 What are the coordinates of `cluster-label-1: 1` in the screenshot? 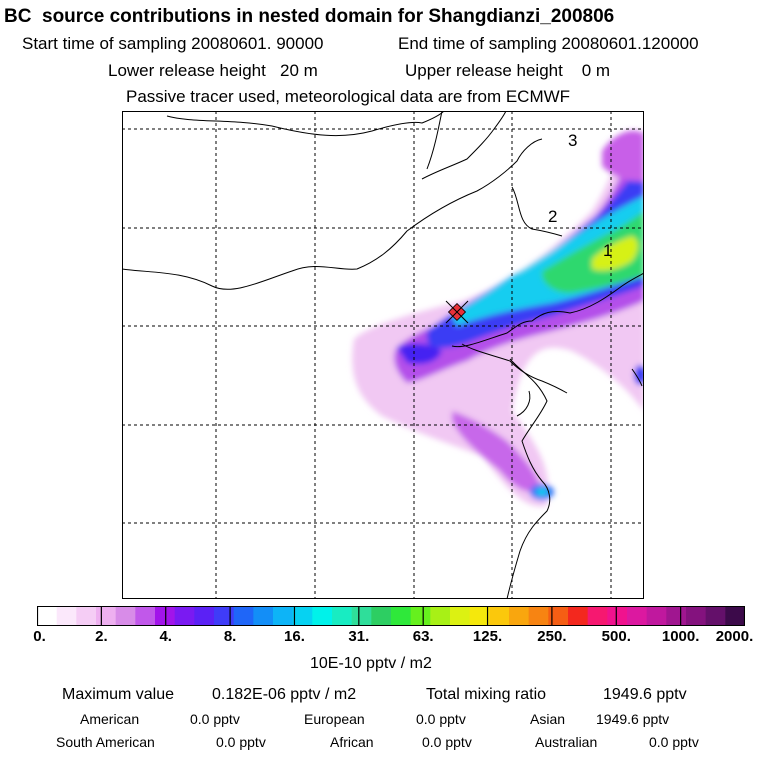 It's located at (607, 250).